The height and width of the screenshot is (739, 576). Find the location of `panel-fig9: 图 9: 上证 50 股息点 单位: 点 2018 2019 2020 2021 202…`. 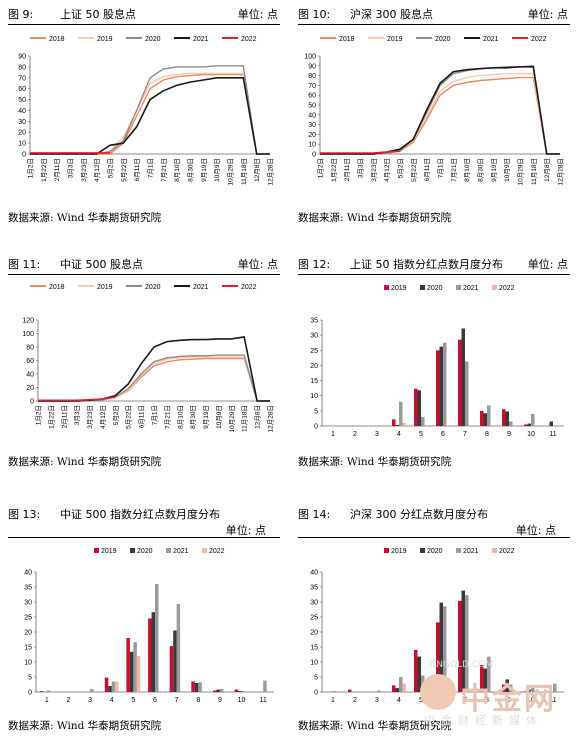

panel-fig9: 图 9: 上证 50 股息点 单位: 点 2018 2019 2020 2021 202… is located at coordinates (144, 119).